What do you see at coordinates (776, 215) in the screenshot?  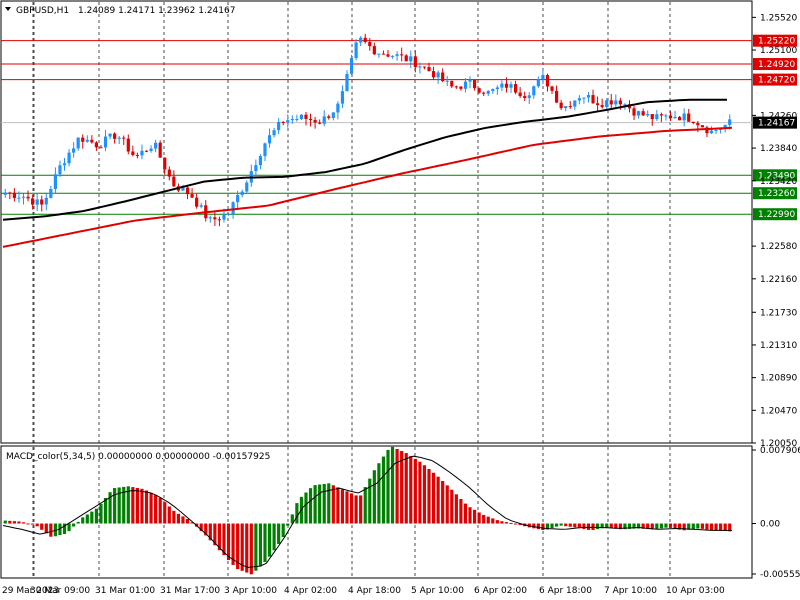 I see `price-level-label: 1.22990` at bounding box center [776, 215].